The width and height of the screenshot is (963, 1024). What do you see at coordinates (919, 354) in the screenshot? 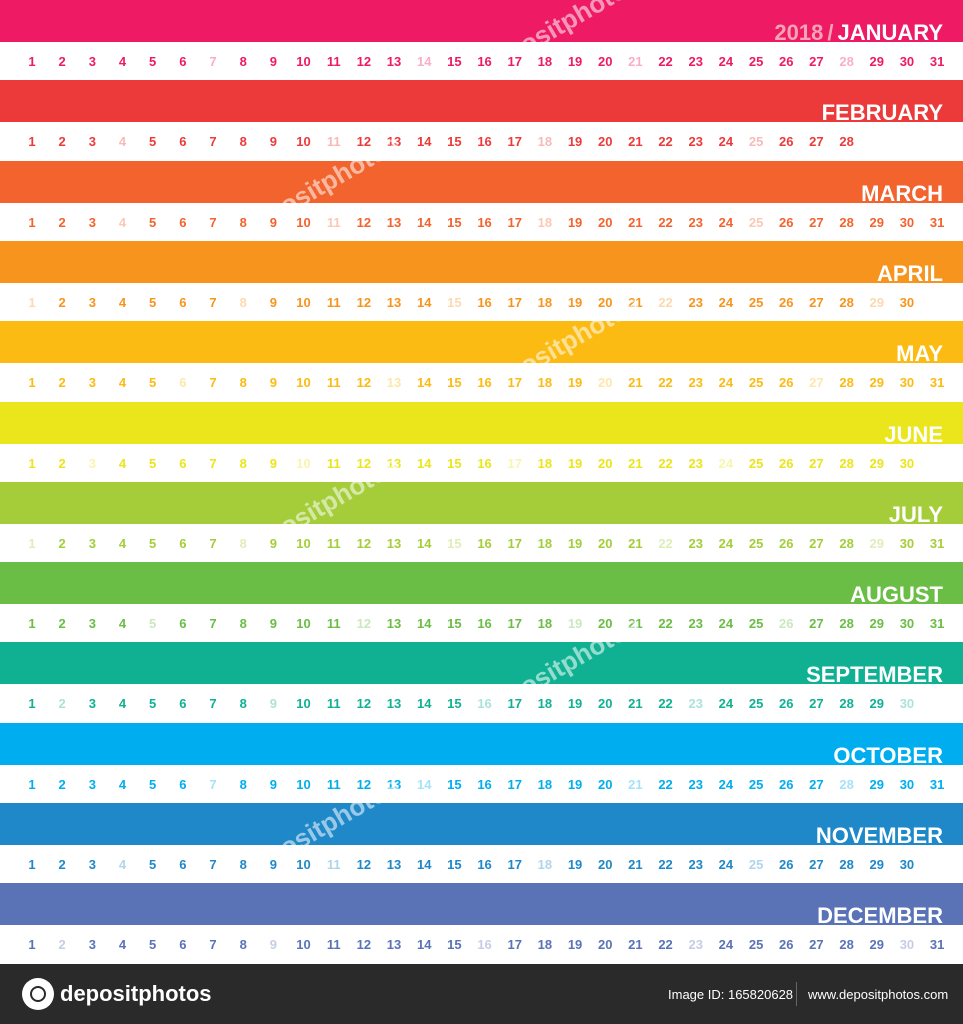
I see `month-name: MAY` at bounding box center [919, 354].